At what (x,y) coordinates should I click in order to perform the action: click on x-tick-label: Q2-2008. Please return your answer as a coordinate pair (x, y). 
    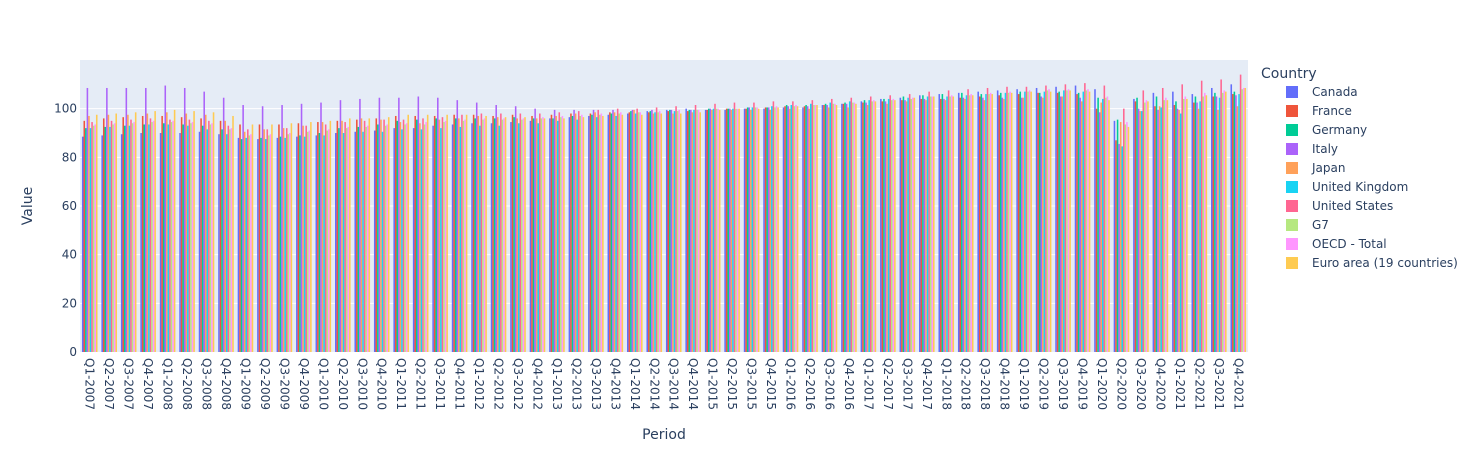
    Looking at the image, I should click on (187, 384).